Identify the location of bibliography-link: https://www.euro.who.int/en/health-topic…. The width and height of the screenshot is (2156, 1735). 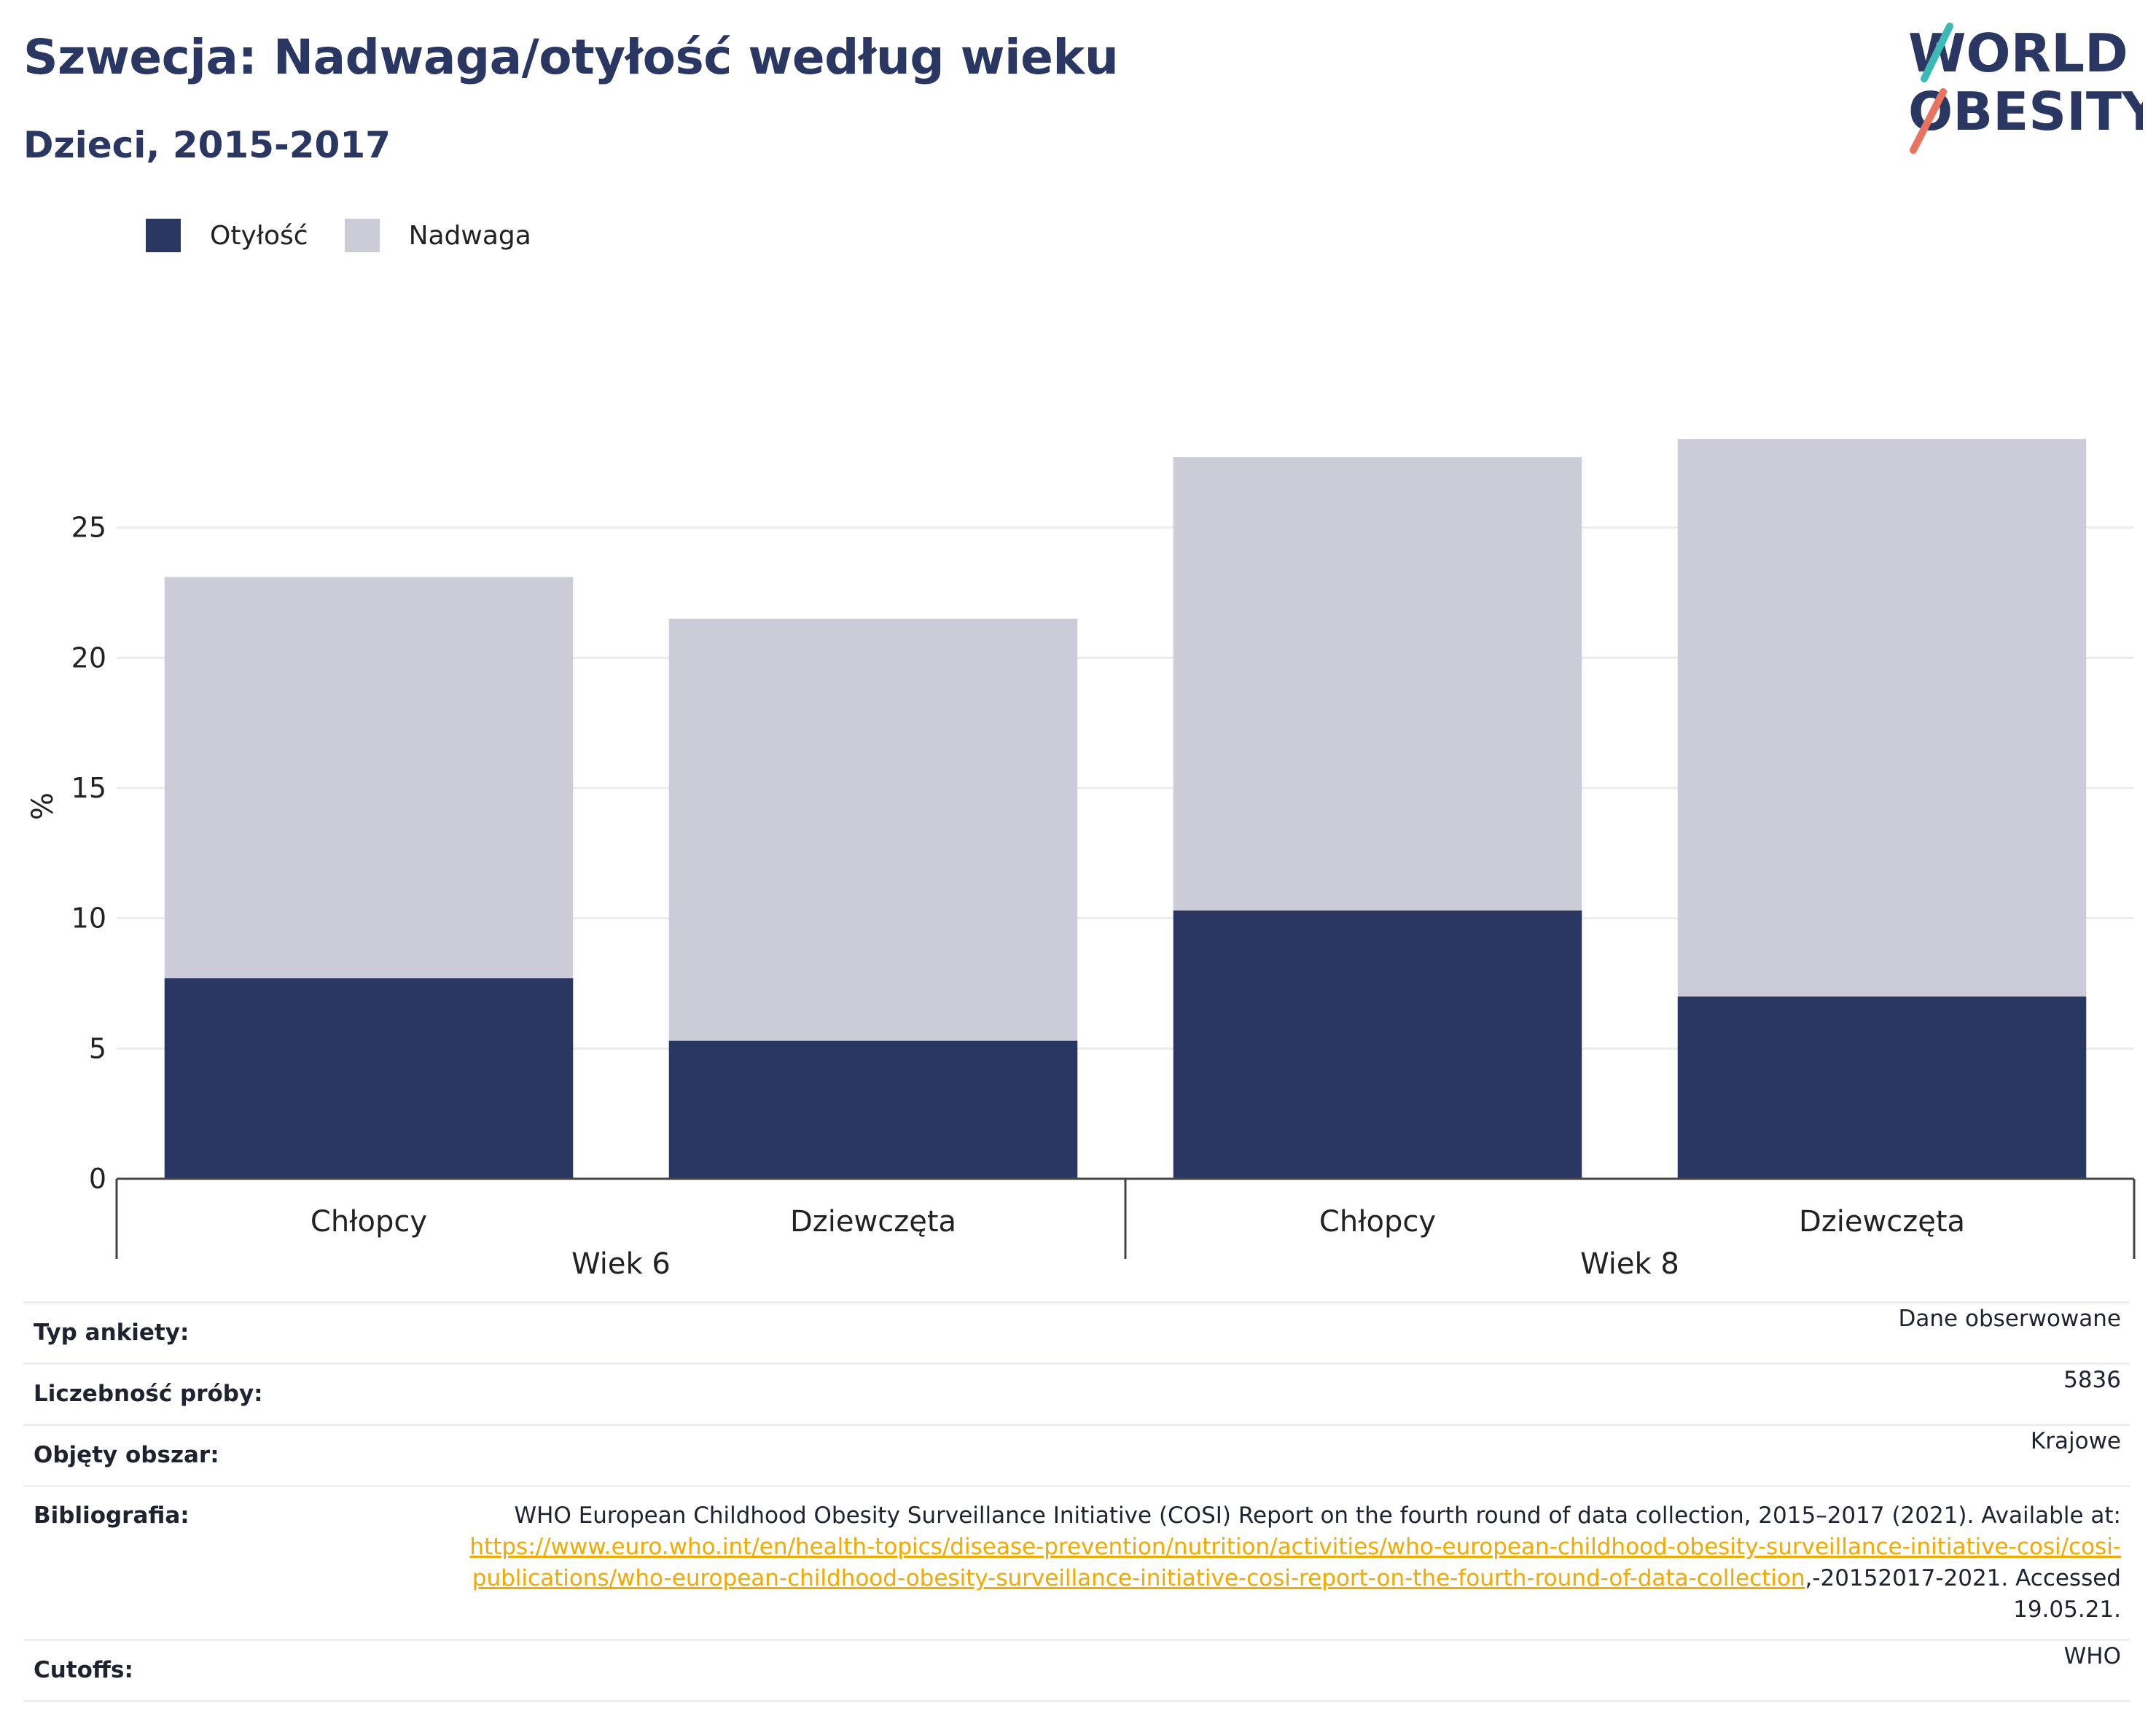
(1295, 1562).